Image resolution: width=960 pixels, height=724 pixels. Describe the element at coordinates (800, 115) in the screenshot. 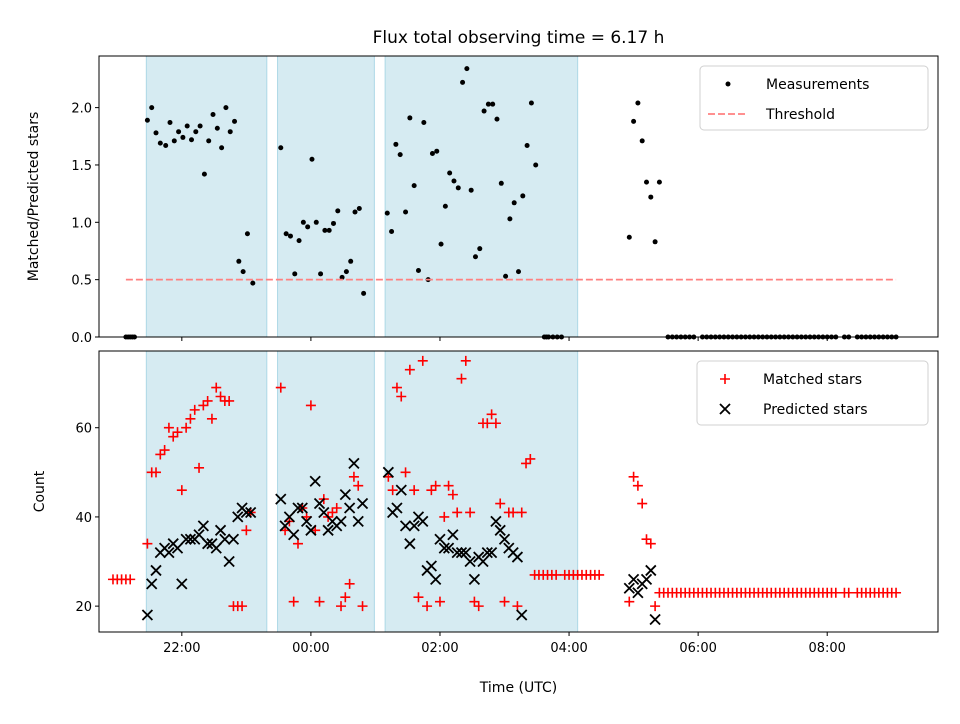

I see `legend-label: Threshold` at that location.